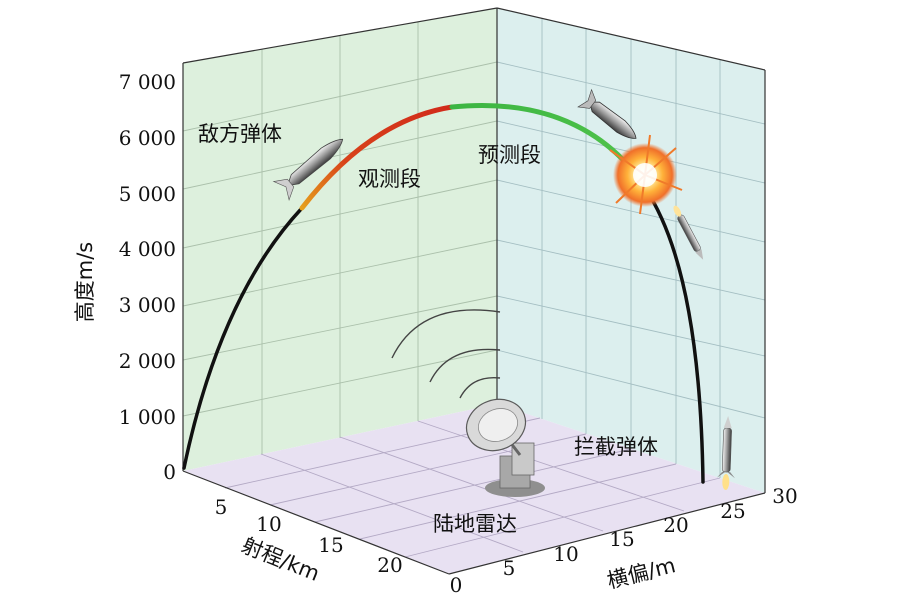 The width and height of the screenshot is (900, 599). What do you see at coordinates (505, 447) in the screenshot?
I see `ground-radar-icon` at bounding box center [505, 447].